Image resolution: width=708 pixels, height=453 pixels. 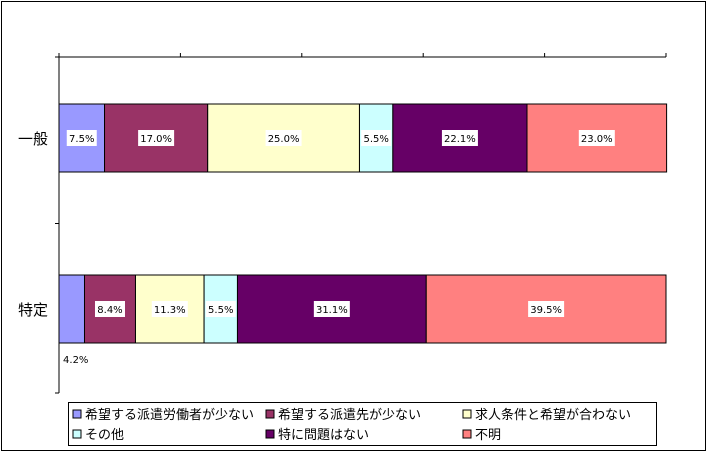 I want to click on data-label-text: 17.0%, so click(x=156, y=139).